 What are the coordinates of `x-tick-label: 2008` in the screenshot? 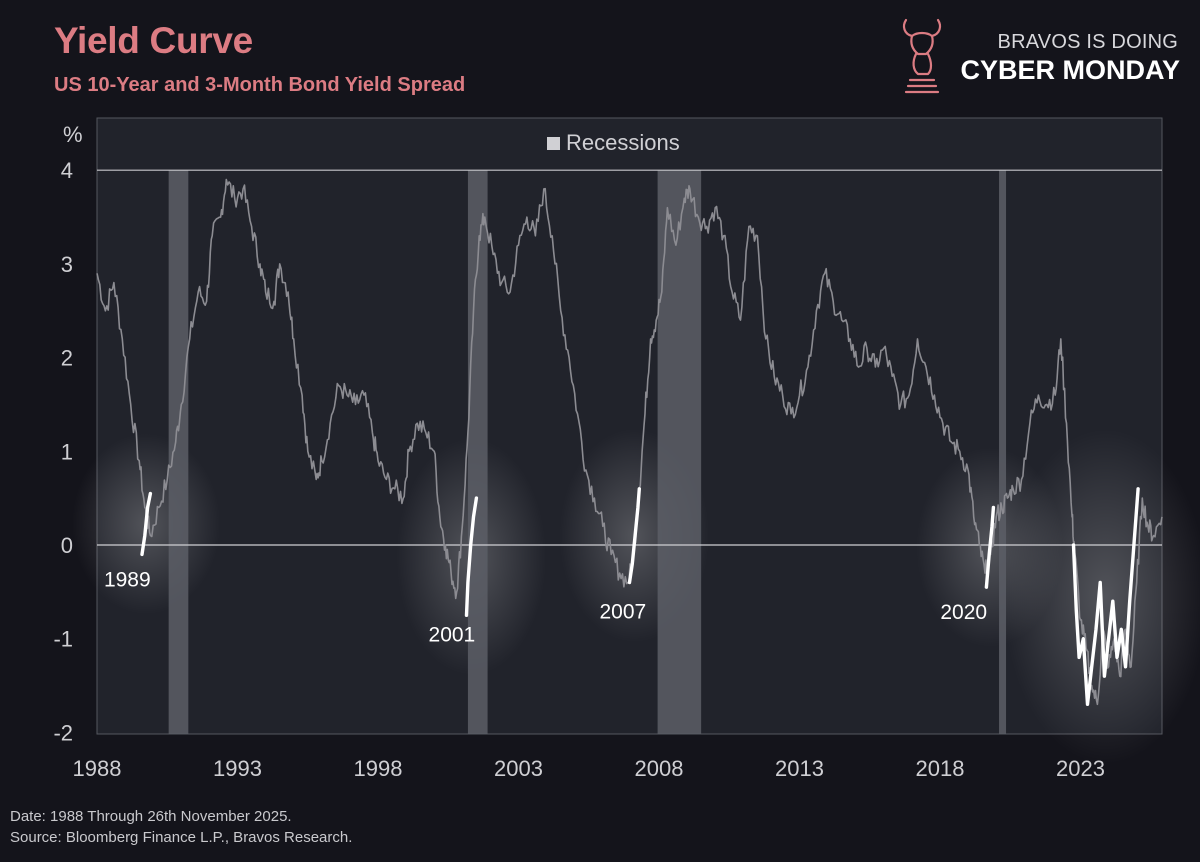 It's located at (659, 768).